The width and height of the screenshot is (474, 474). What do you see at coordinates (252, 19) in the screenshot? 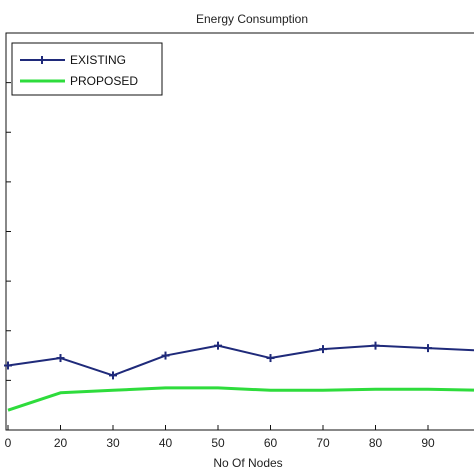
I see `chart-title: Energy Consumption` at bounding box center [252, 19].